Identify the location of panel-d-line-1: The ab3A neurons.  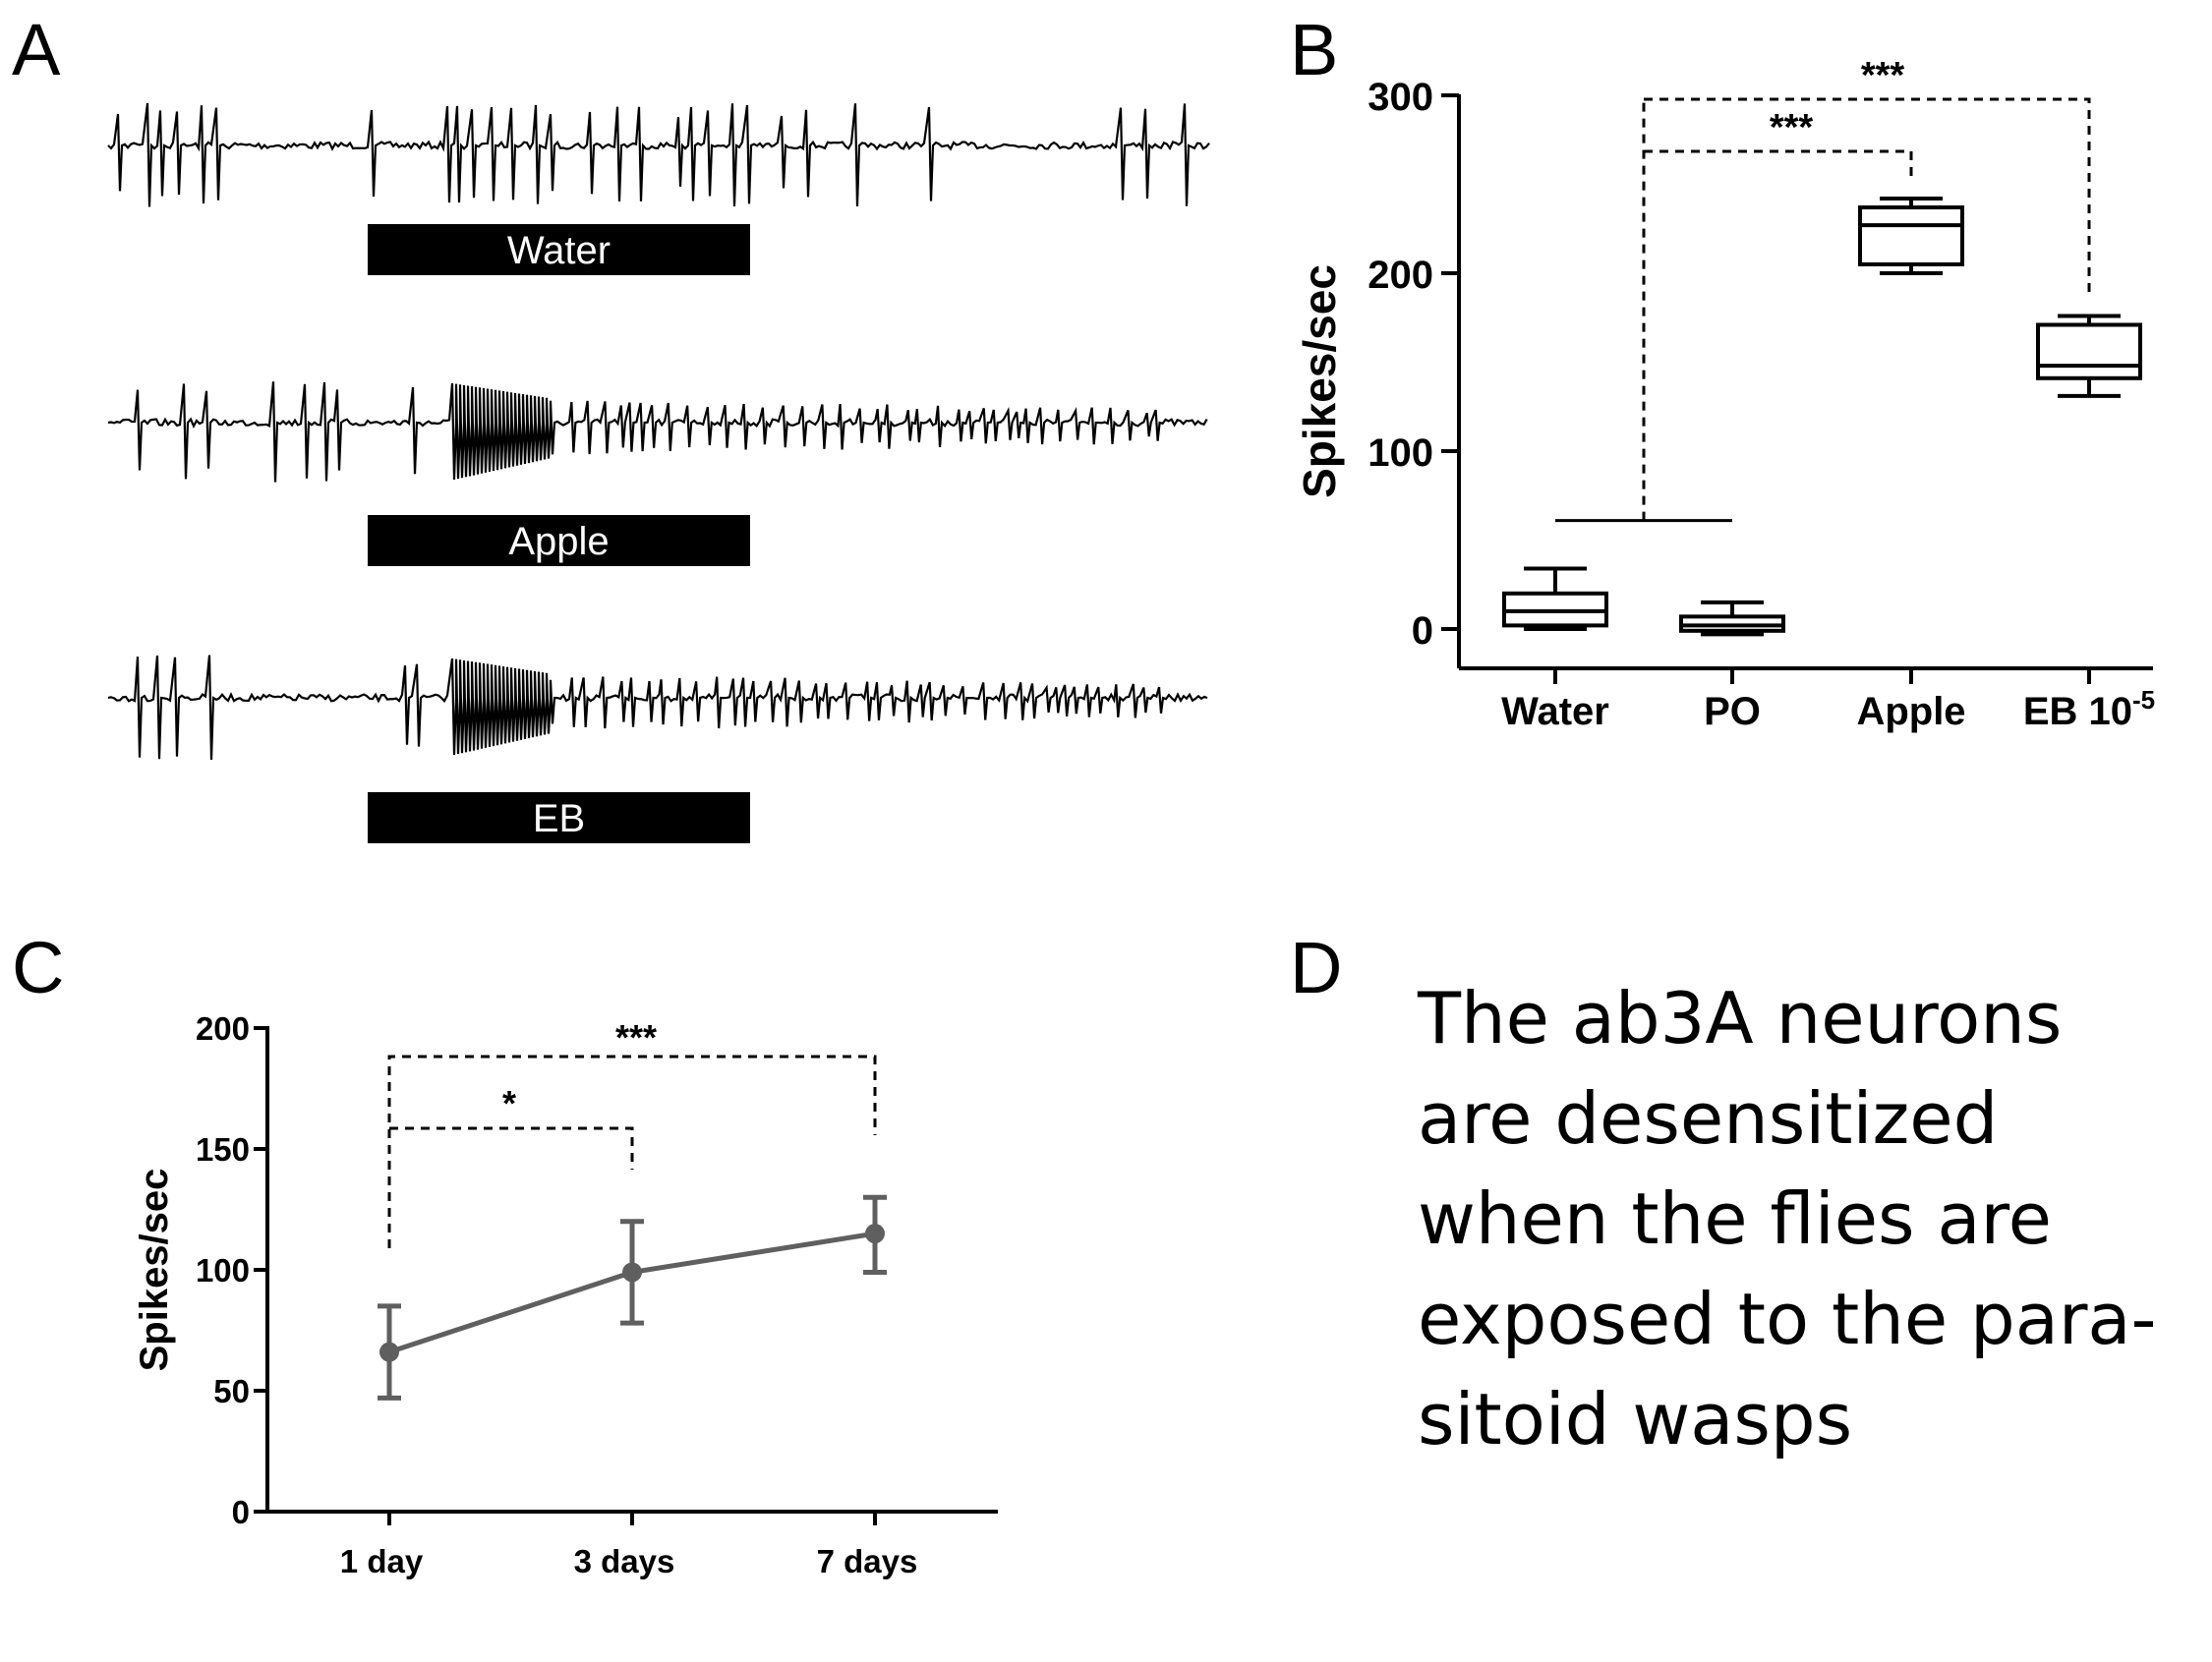
(1741, 1018).